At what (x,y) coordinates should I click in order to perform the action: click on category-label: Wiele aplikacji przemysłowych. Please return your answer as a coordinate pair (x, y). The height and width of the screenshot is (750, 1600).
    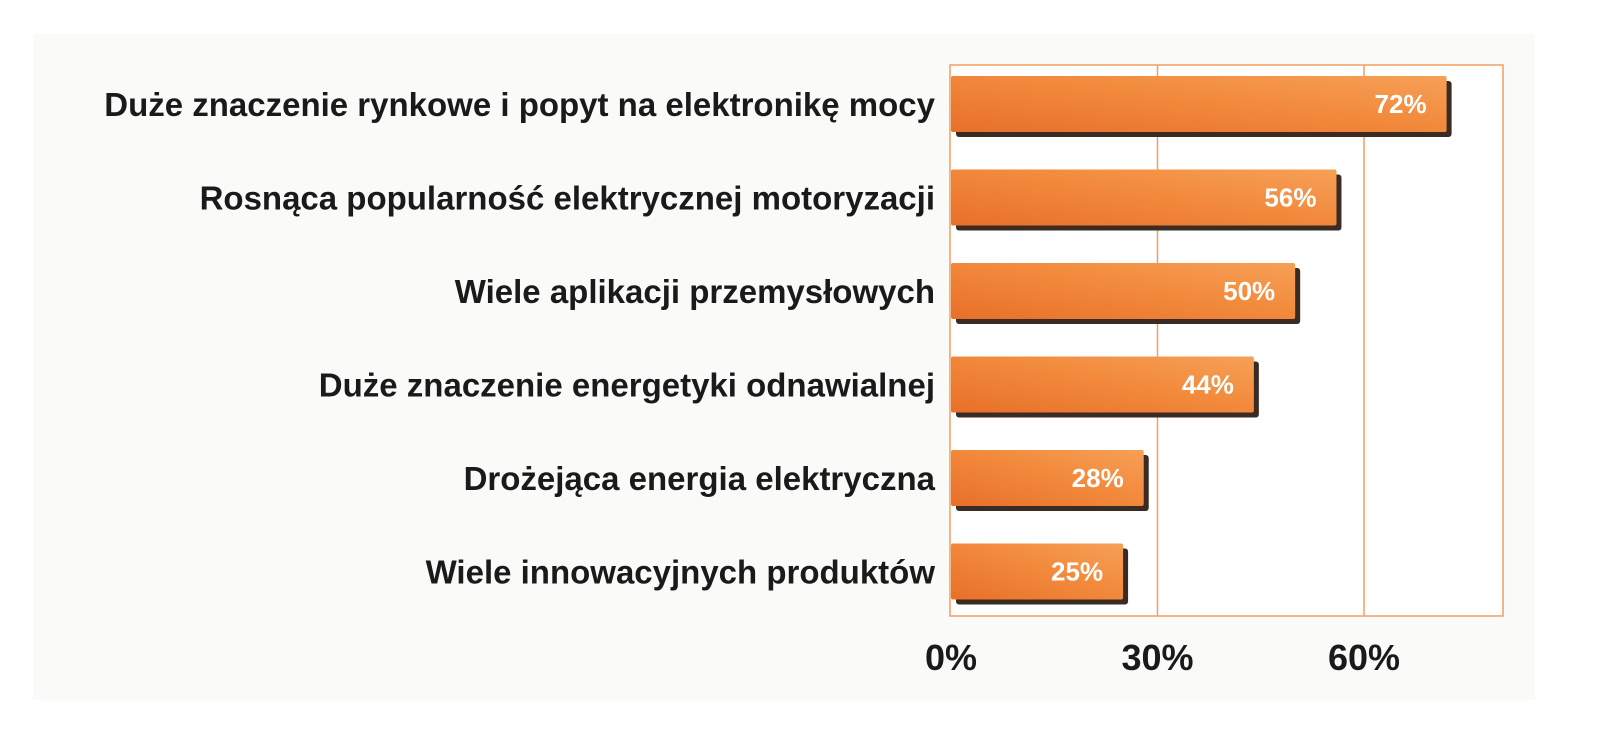
    Looking at the image, I should click on (695, 291).